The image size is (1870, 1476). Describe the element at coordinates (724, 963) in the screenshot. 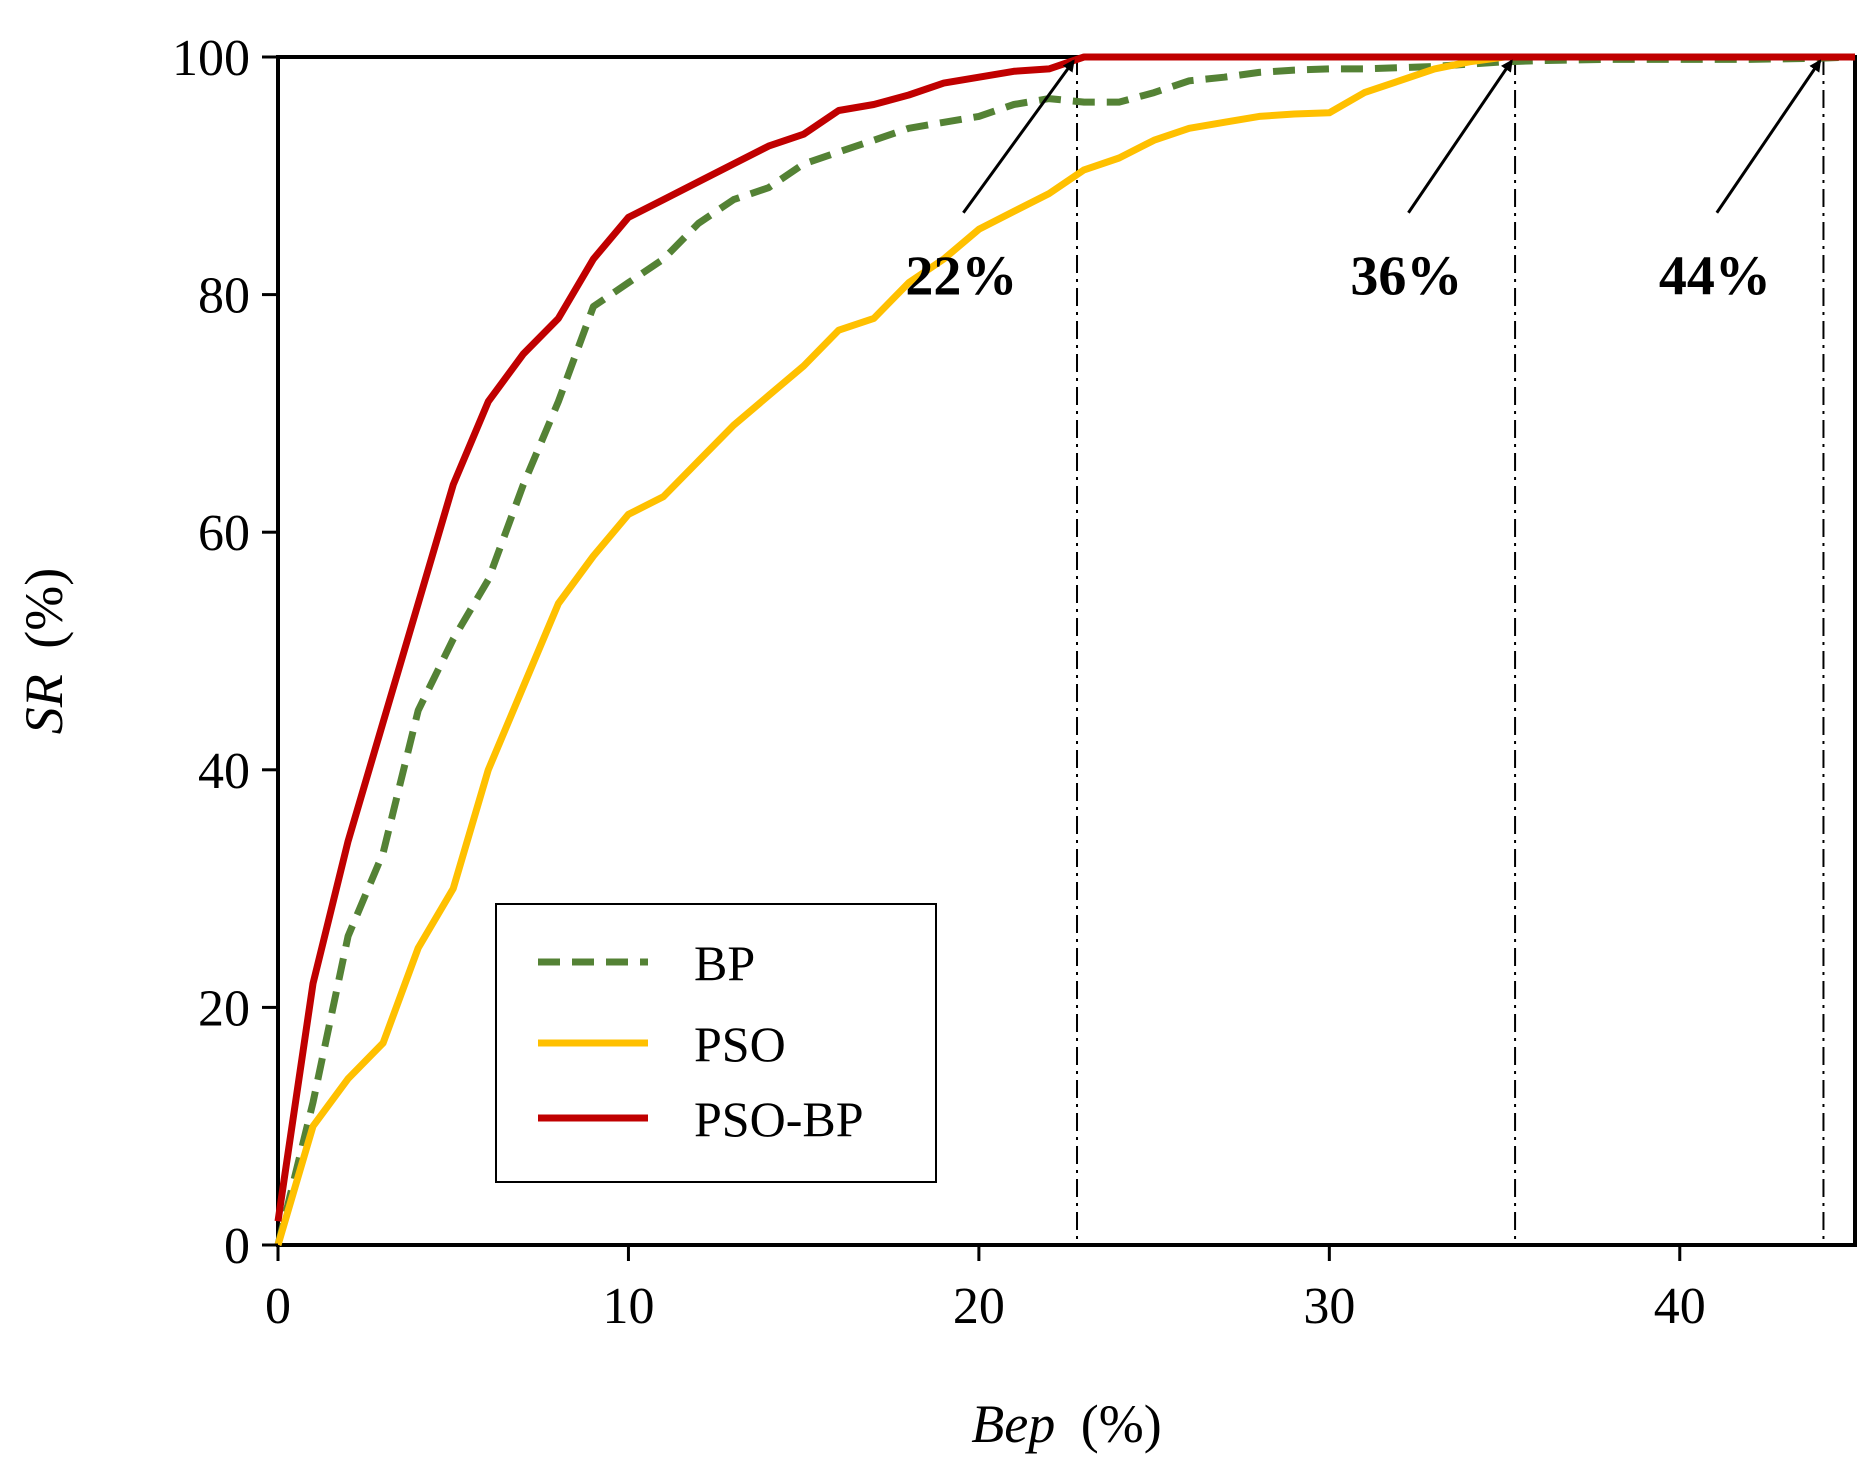

I see `legend-label-bp: BP` at that location.